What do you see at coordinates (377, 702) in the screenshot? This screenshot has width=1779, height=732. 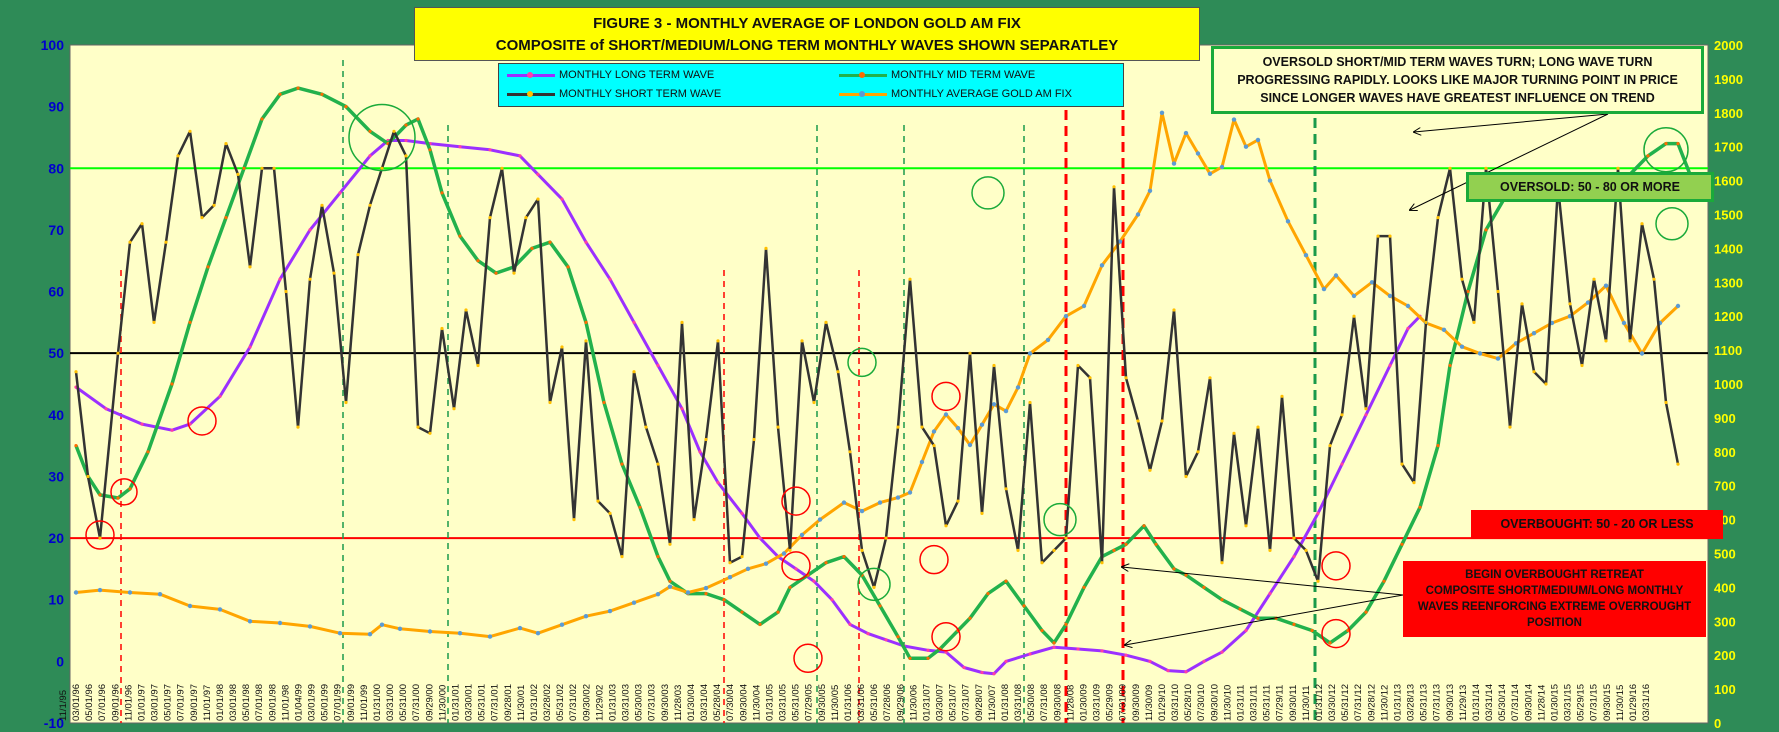 I see `x-tick-label: 01/31/00` at bounding box center [377, 702].